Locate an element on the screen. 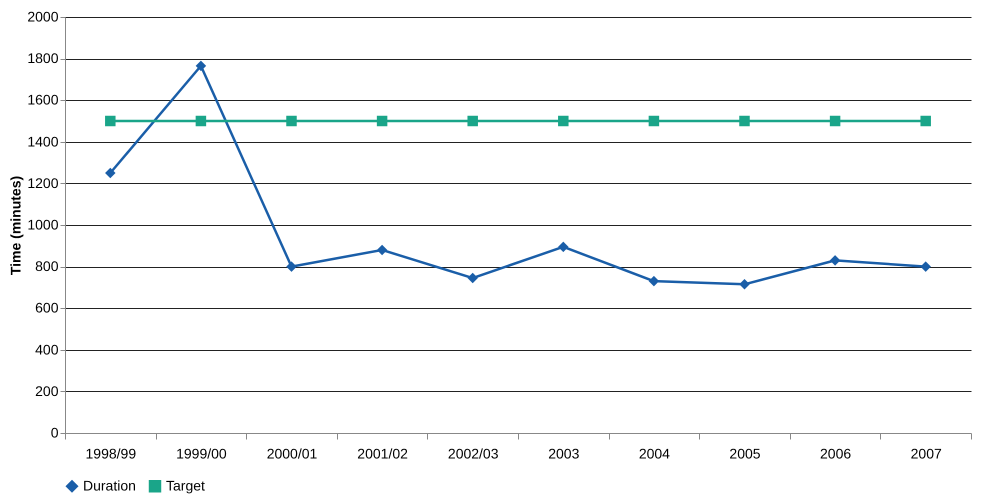 The image size is (982, 503). y-tick-label: 1200 is located at coordinates (43, 182).